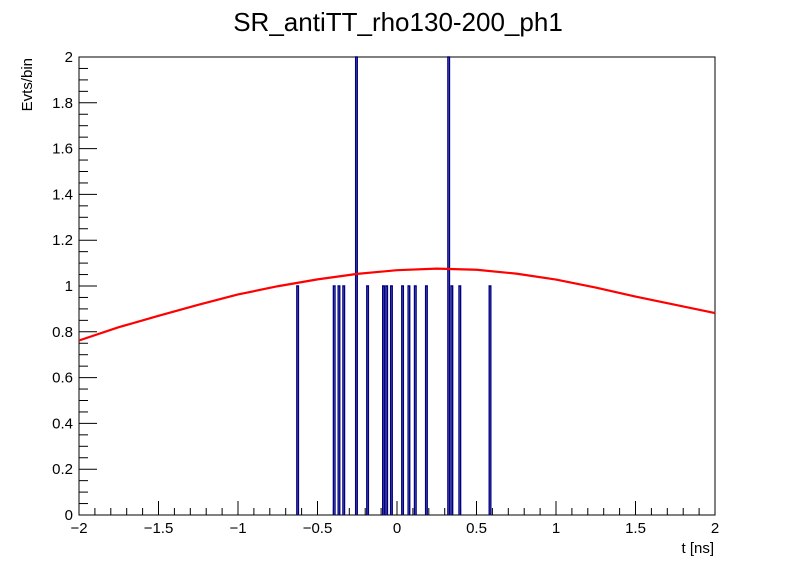 Image resolution: width=796 pixels, height=577 pixels. What do you see at coordinates (62, 423) in the screenshot?
I see `y-tick-label: 0.4` at bounding box center [62, 423].